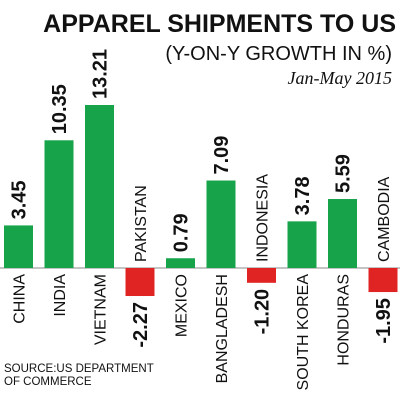 The height and width of the screenshot is (400, 400). What do you see at coordinates (141, 223) in the screenshot?
I see `category-label-pakistan: PAKISTAN` at bounding box center [141, 223].